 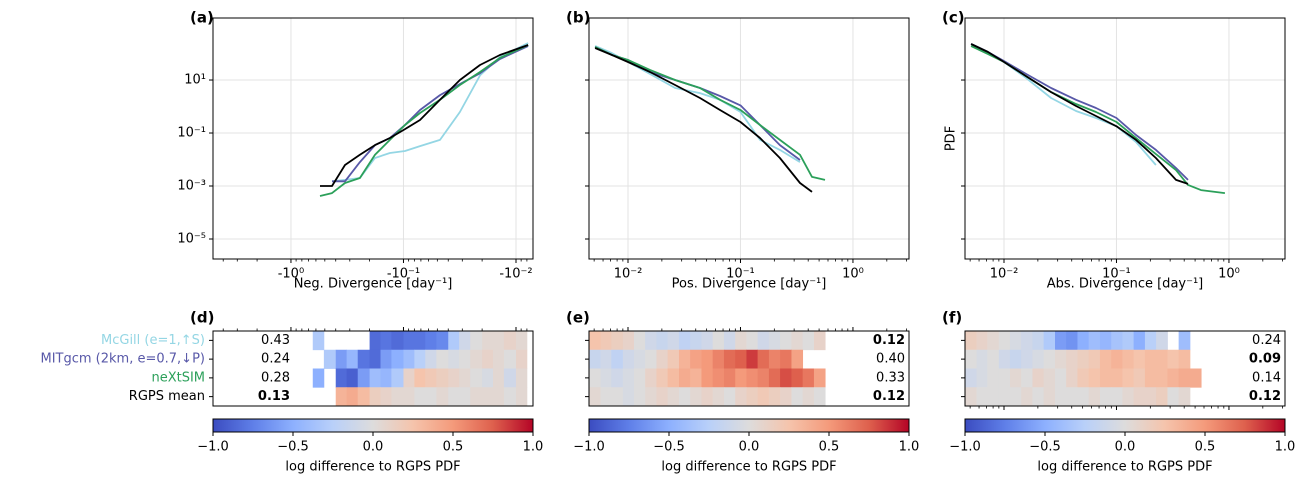 I want to click on score-label: 0.12, so click(x=1265, y=396).